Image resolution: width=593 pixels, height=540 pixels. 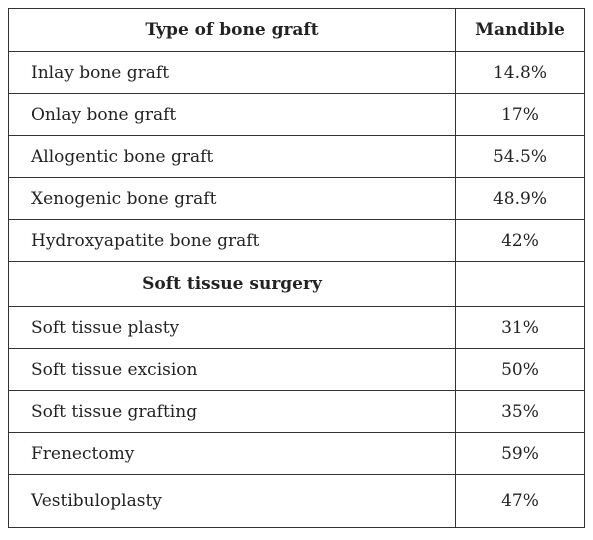 What do you see at coordinates (520, 114) in the screenshot?
I see `value-cell: 17%` at bounding box center [520, 114].